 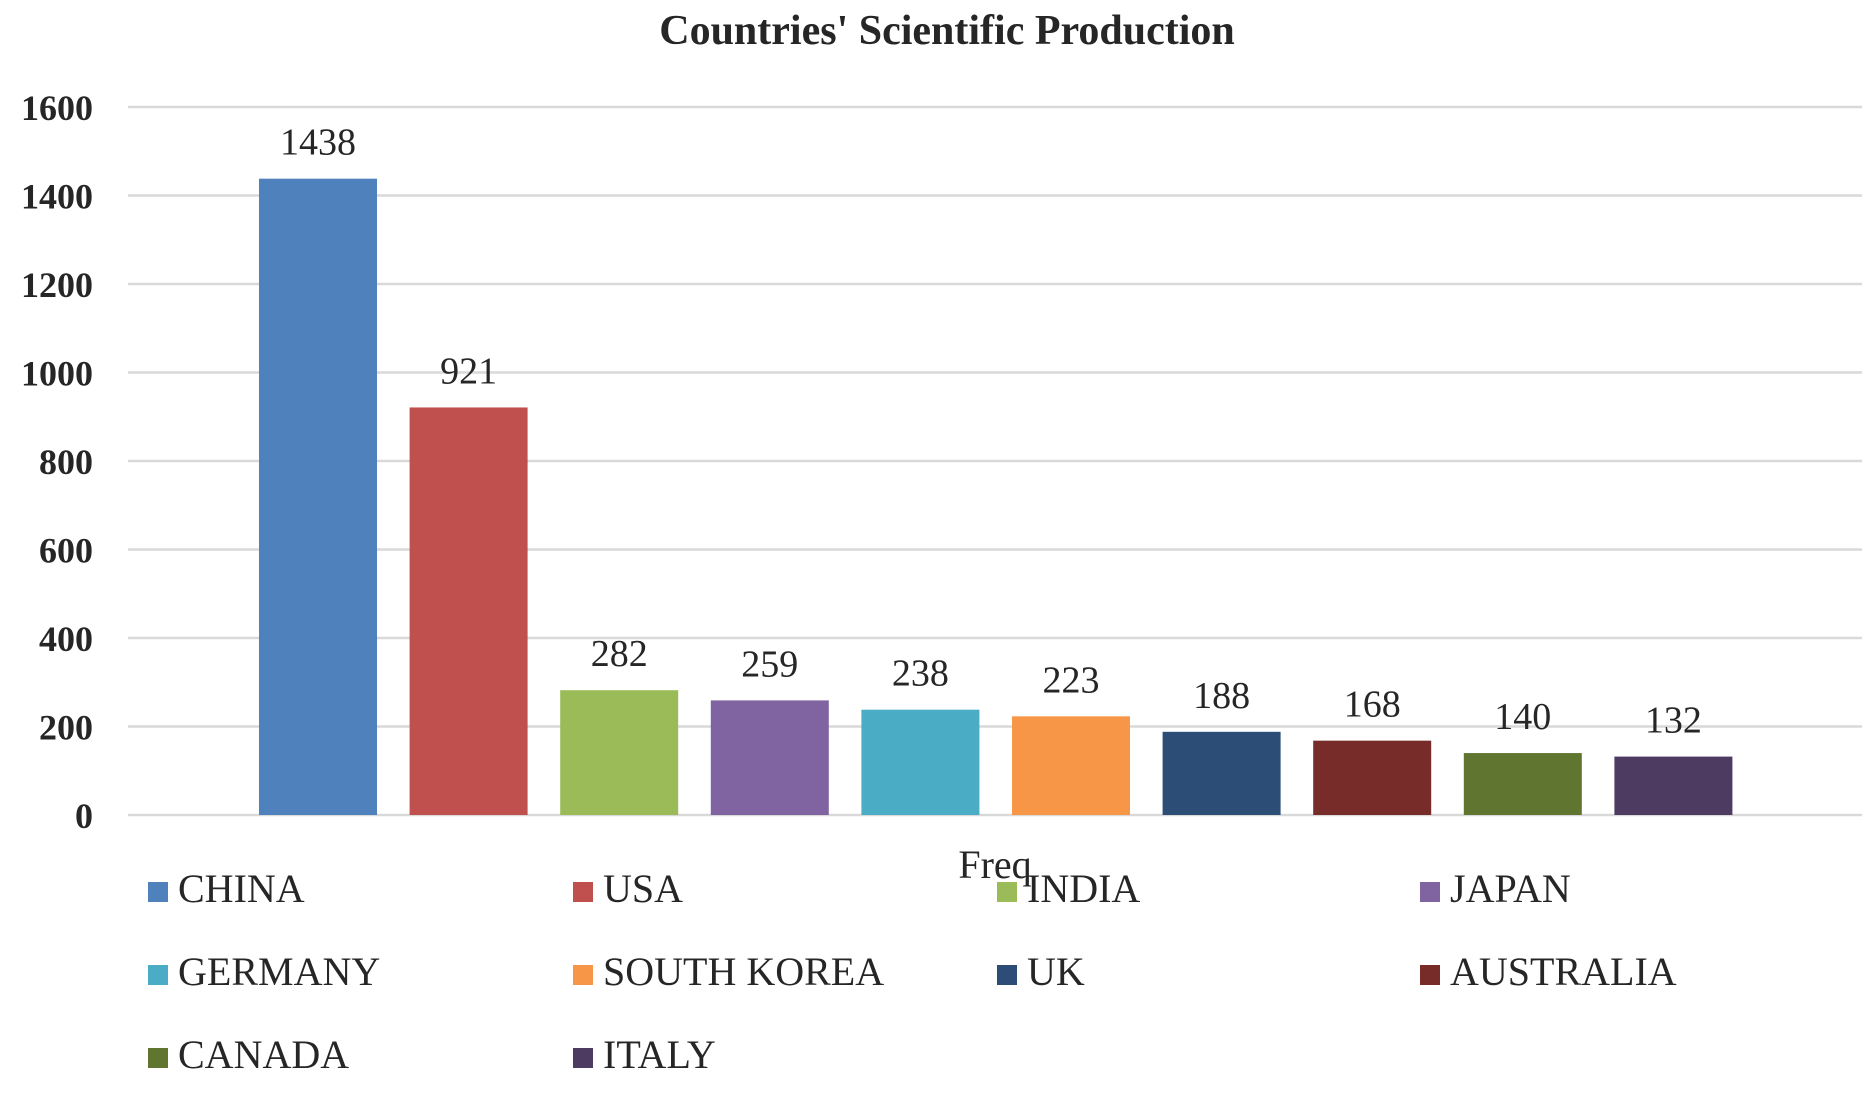 I want to click on bar-australia, so click(x=1372, y=777).